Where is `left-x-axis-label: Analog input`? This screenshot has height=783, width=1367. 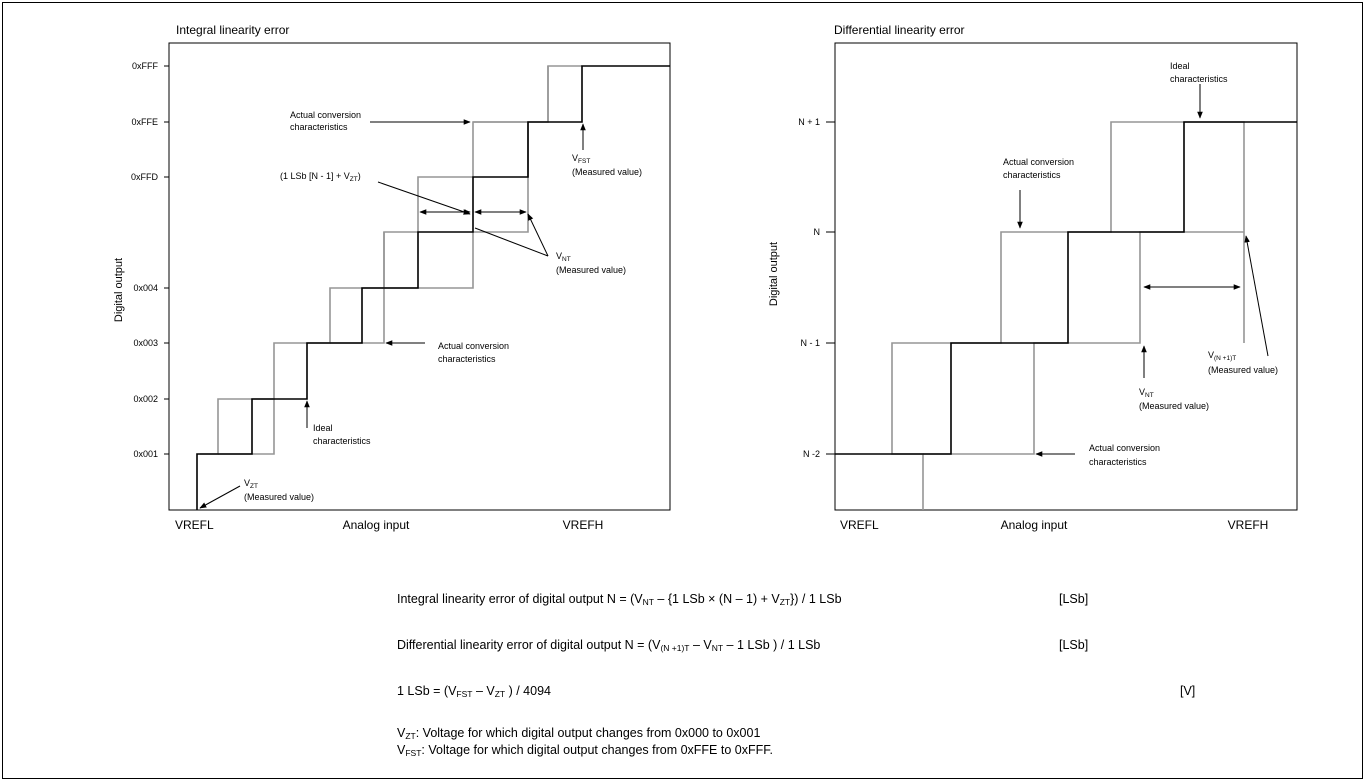 left-x-axis-label: Analog input is located at coordinates (376, 525).